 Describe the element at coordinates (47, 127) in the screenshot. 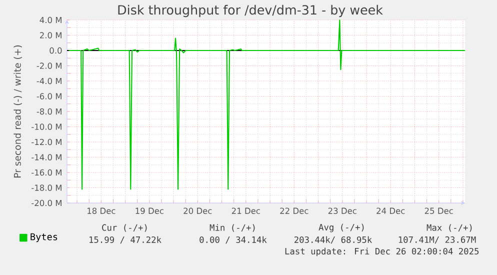

I see `y-tick-label: -10.0 M` at that location.